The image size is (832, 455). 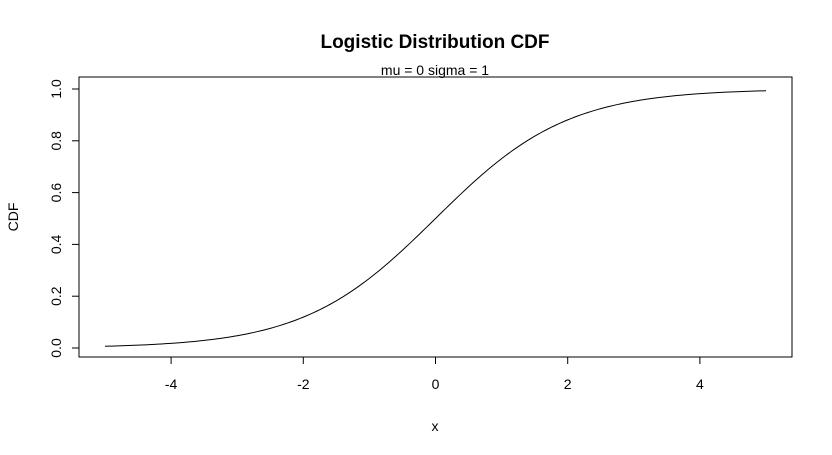 I want to click on y-axis-label: CDF, so click(x=13, y=217).